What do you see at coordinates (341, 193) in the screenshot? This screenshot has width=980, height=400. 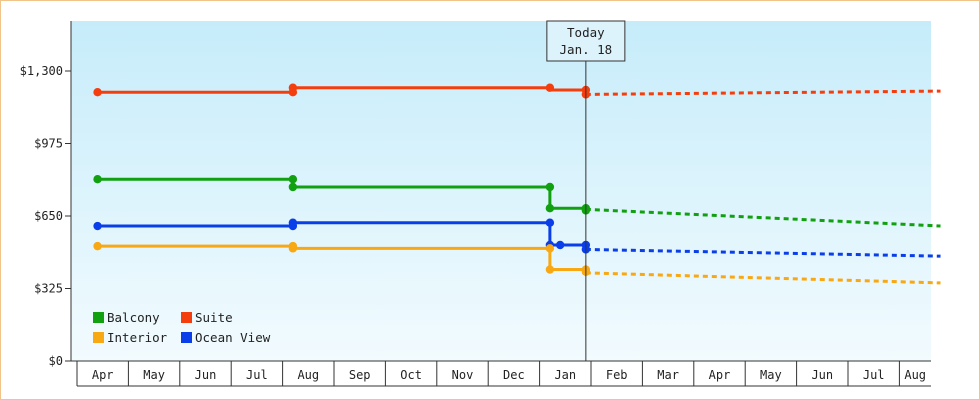 I see `series-line-balcony` at bounding box center [341, 193].